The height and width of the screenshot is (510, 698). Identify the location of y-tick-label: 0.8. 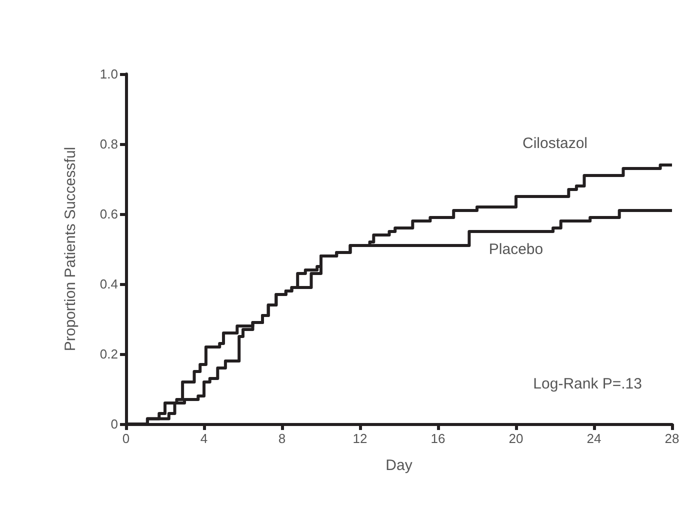
(109, 144).